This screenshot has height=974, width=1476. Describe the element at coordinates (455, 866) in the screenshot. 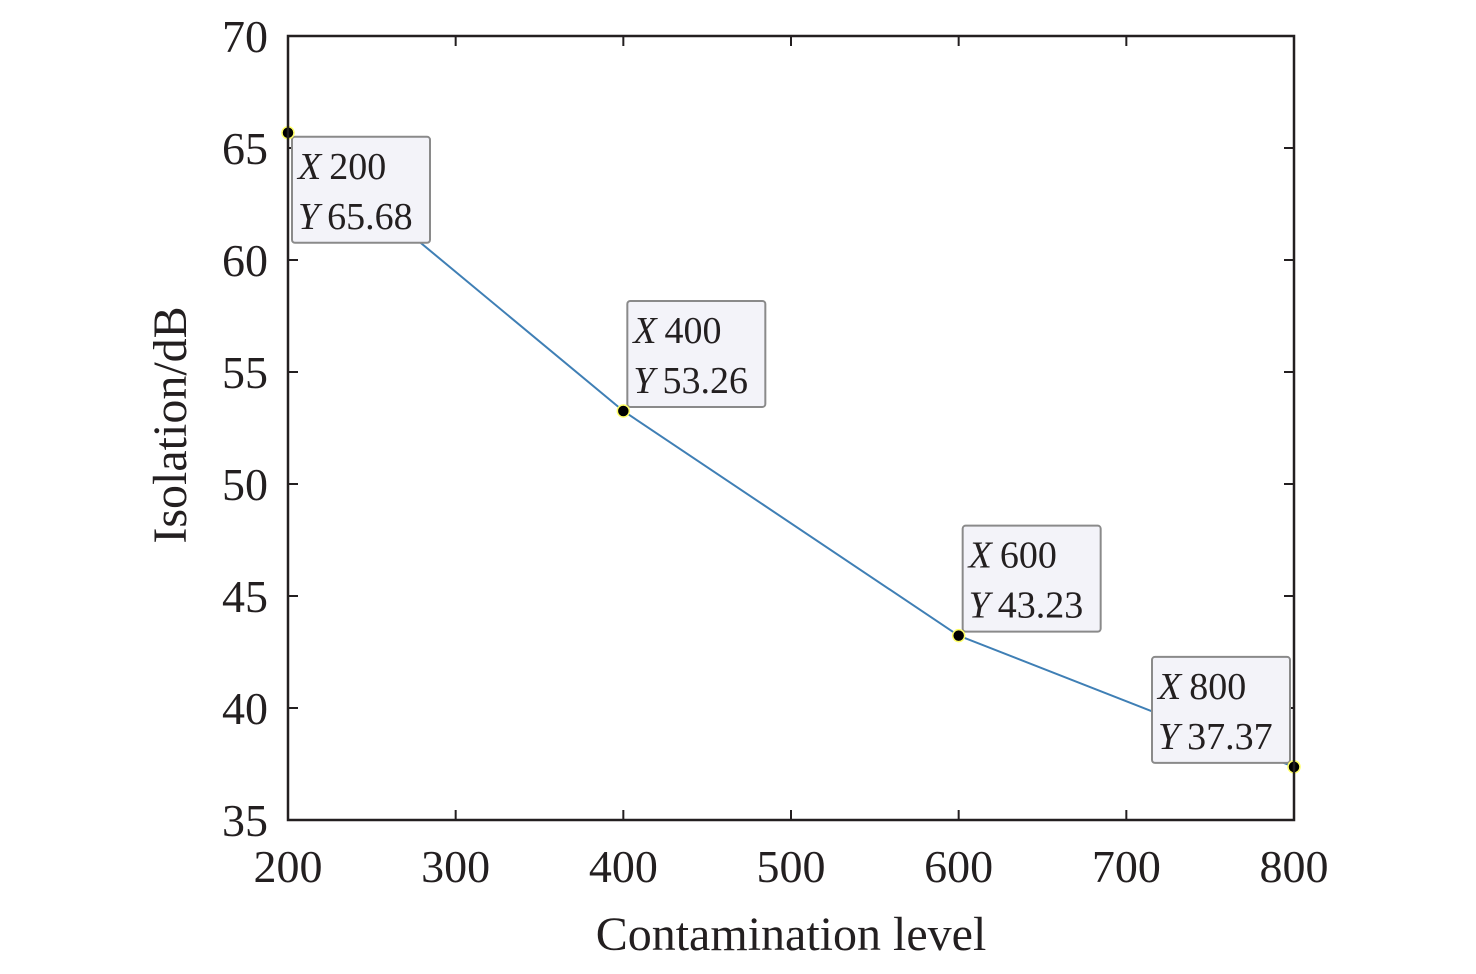

I see `x-tick-label: 300` at that location.